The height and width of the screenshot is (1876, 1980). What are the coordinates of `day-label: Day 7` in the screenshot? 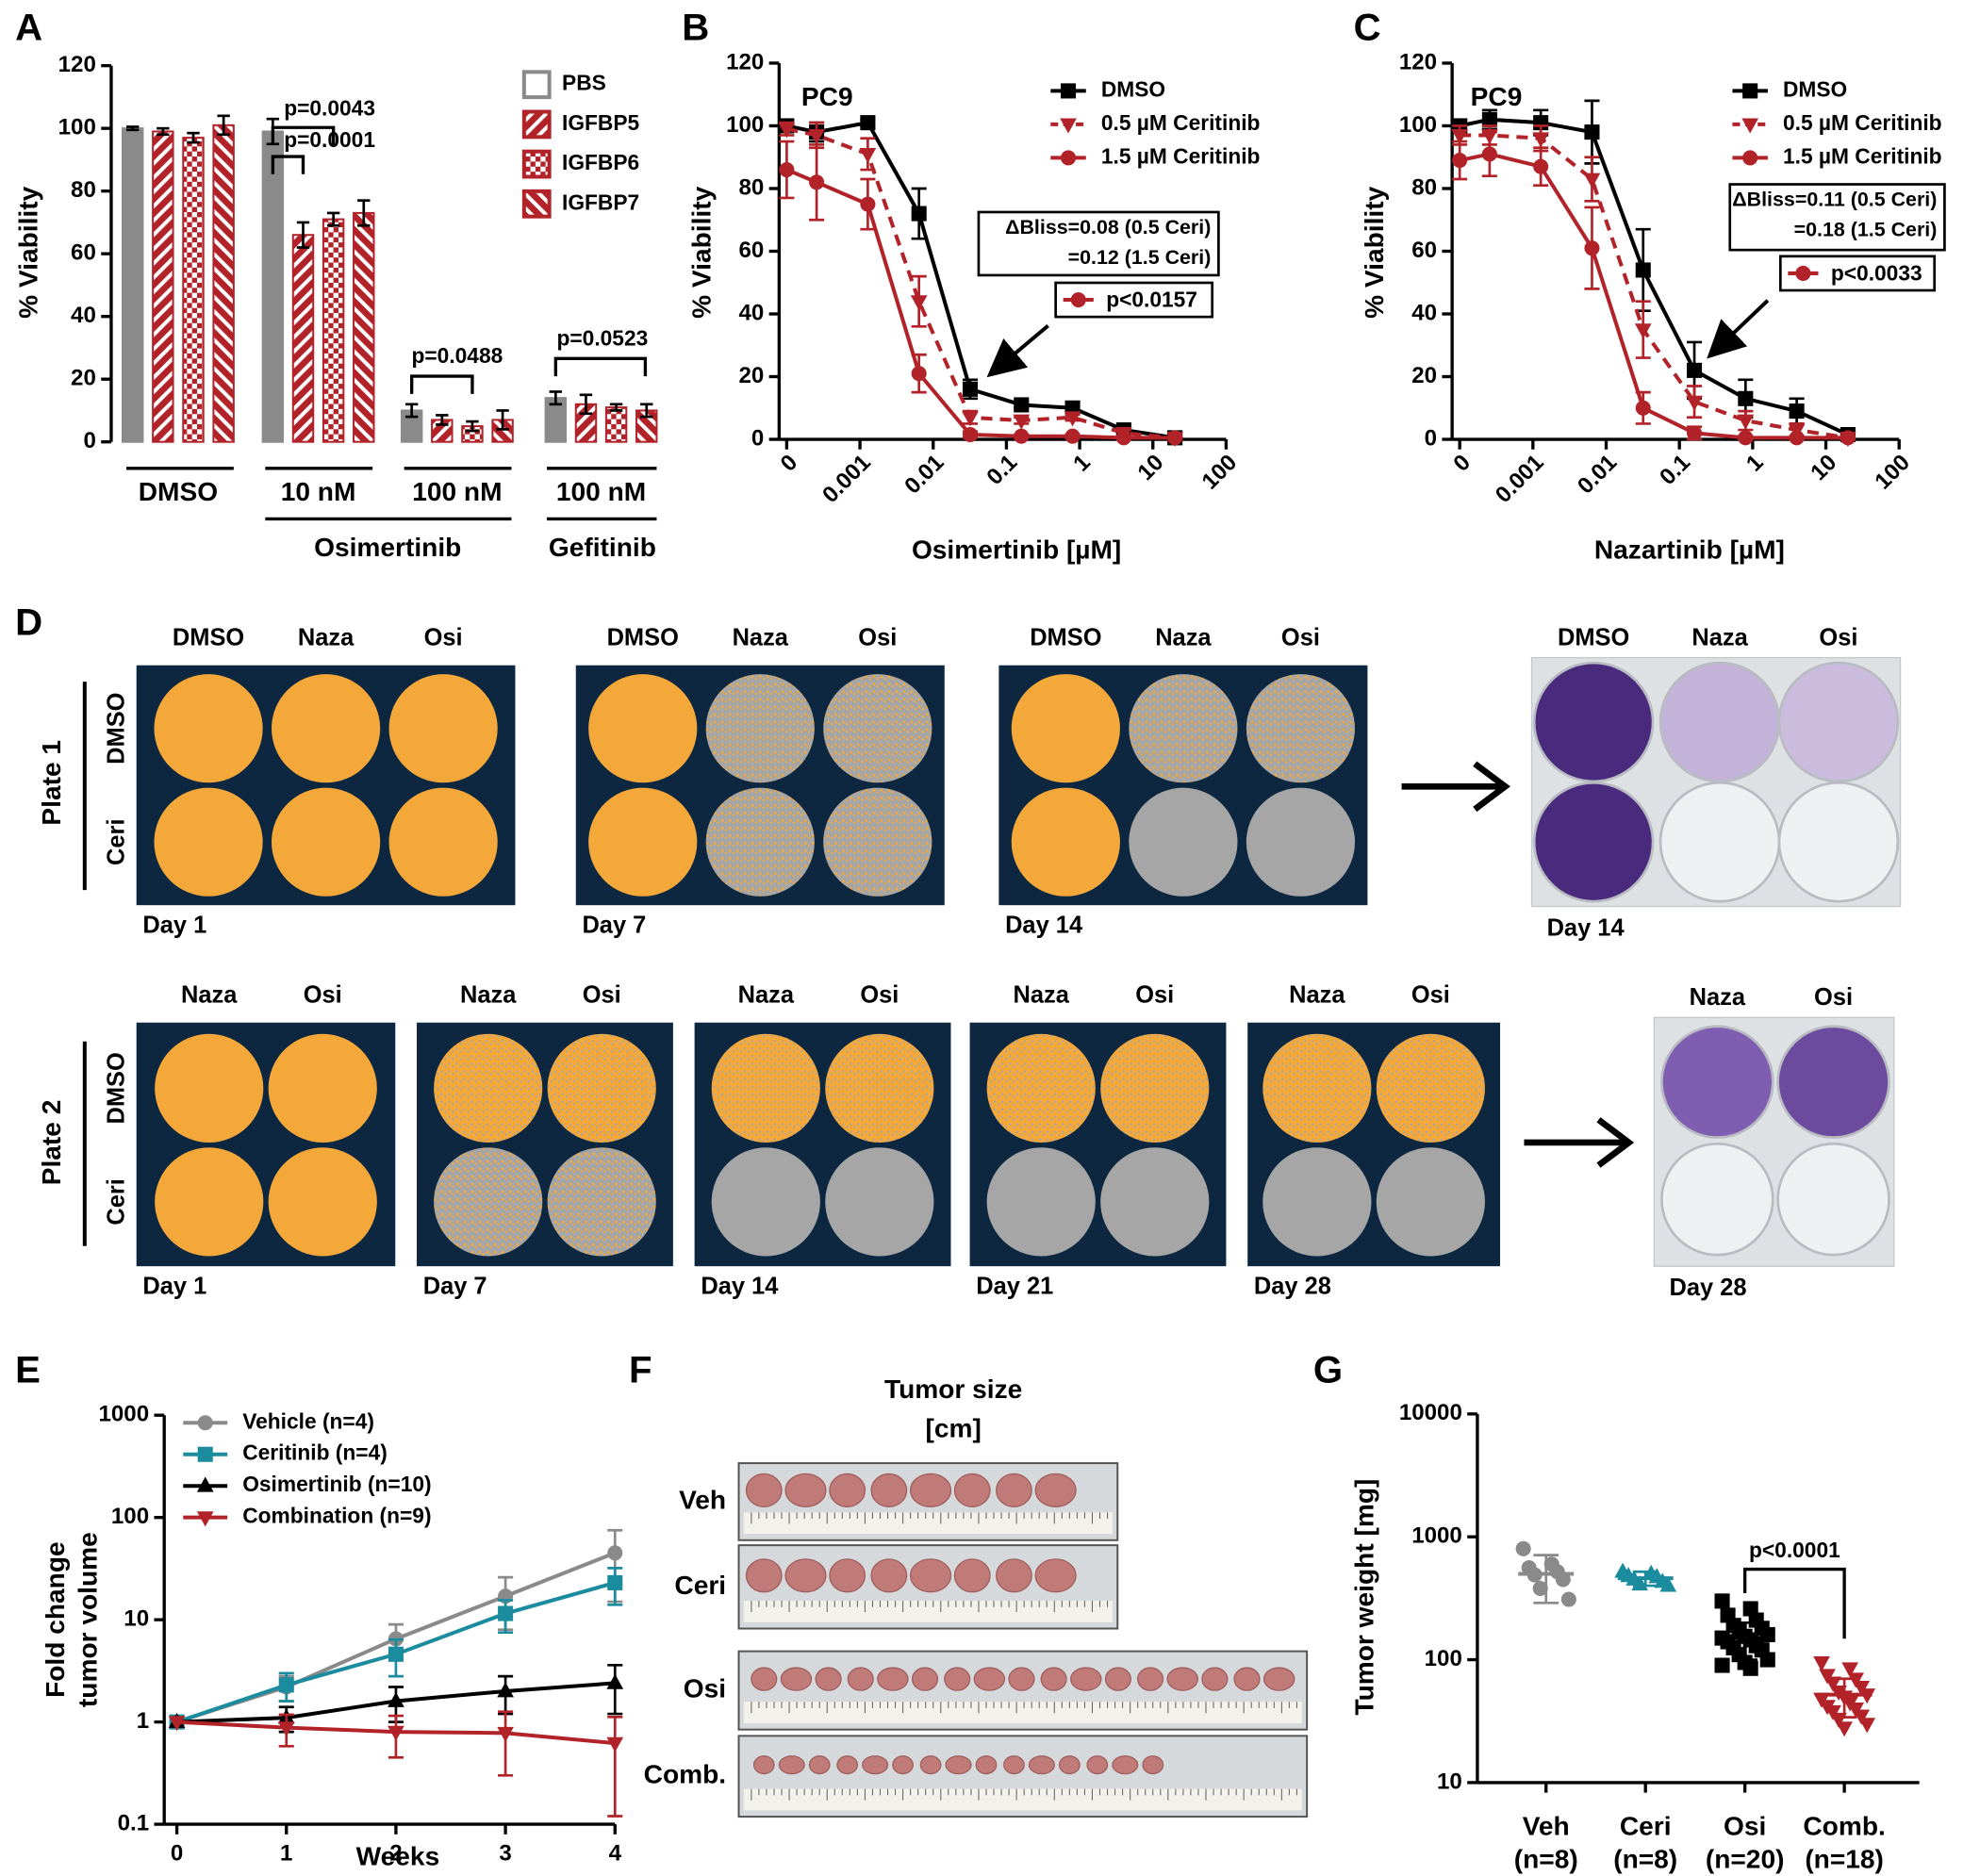 It's located at (455, 1287).